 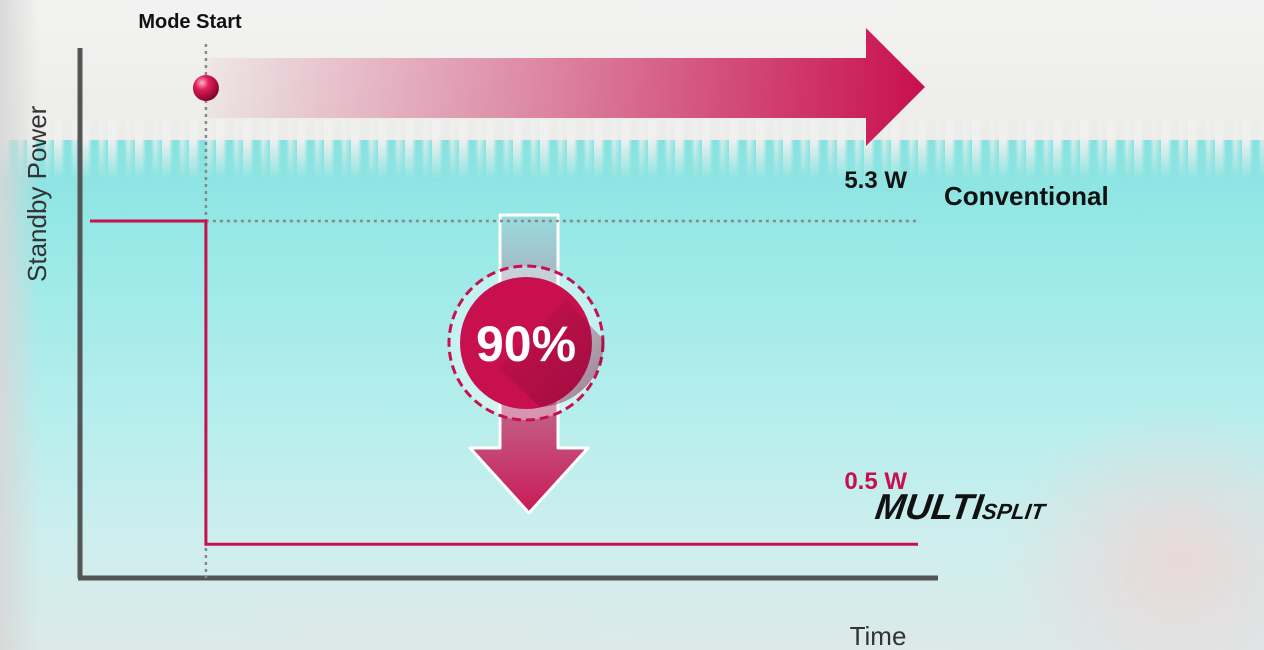 I want to click on multisplit-logo-main: MULTI, so click(x=930, y=506).